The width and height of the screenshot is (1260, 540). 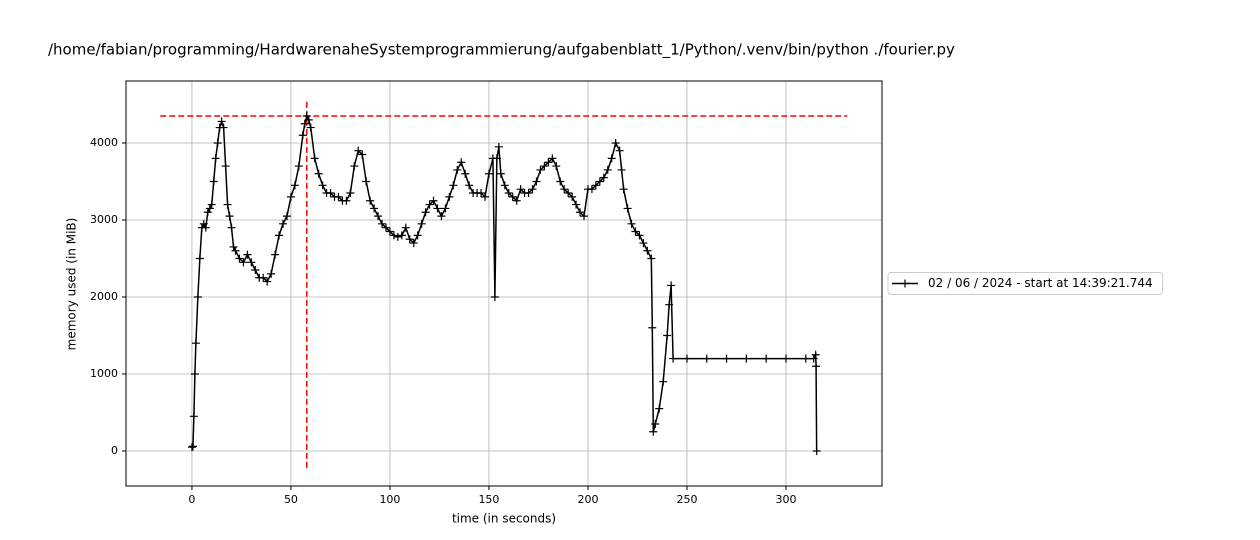 I want to click on legend-box, so click(x=1025, y=283).